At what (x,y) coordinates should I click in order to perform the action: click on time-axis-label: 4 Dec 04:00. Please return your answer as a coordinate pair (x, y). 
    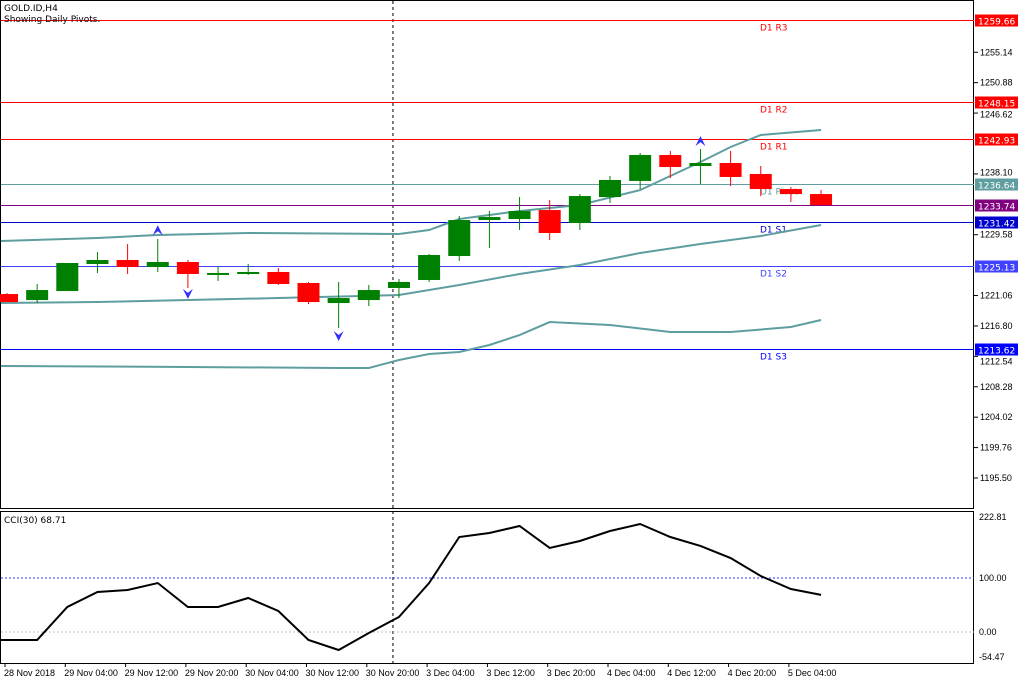
    Looking at the image, I should click on (631, 673).